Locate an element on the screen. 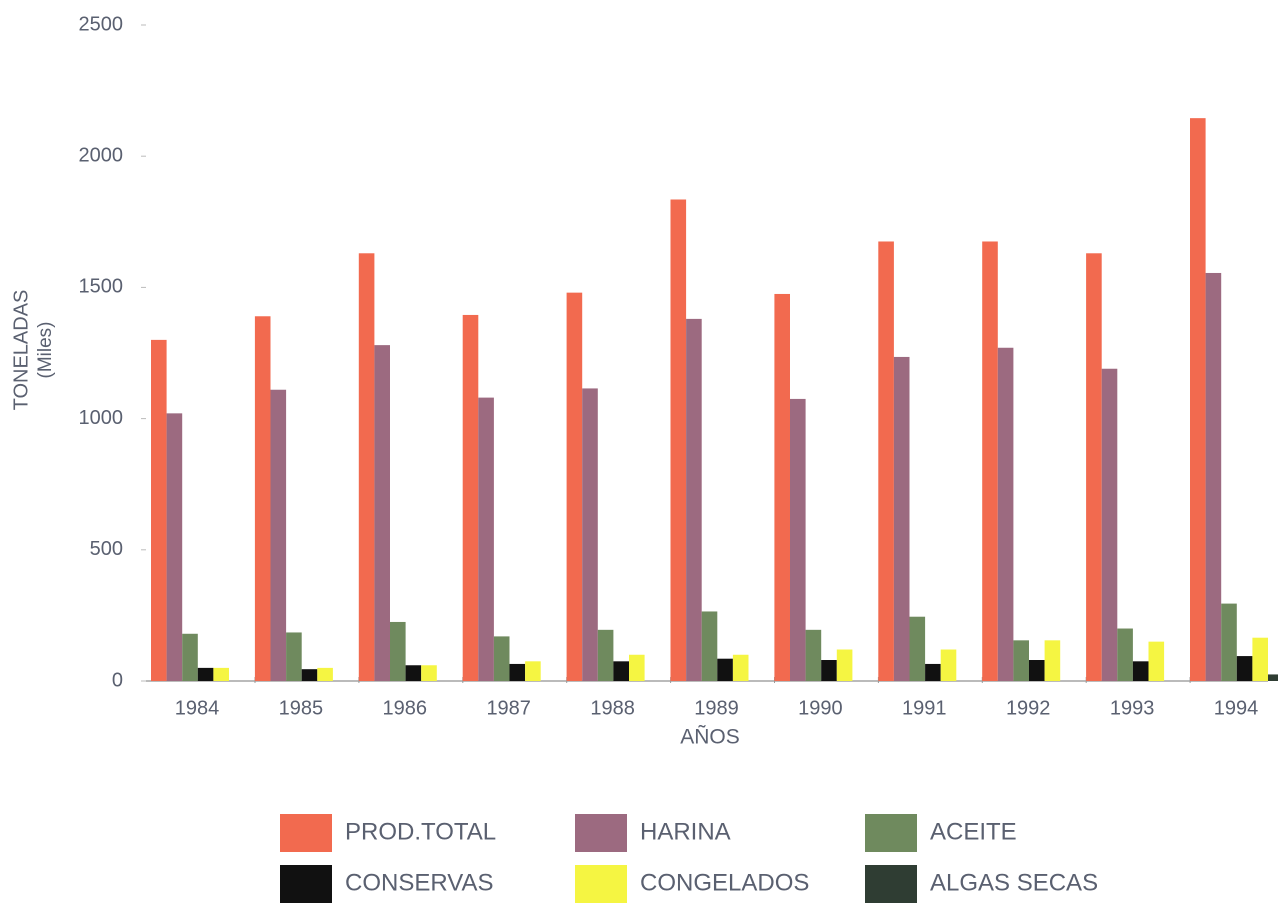 Image resolution: width=1278 pixels, height=907 pixels. y-tick-label: 2000 is located at coordinates (101, 155).